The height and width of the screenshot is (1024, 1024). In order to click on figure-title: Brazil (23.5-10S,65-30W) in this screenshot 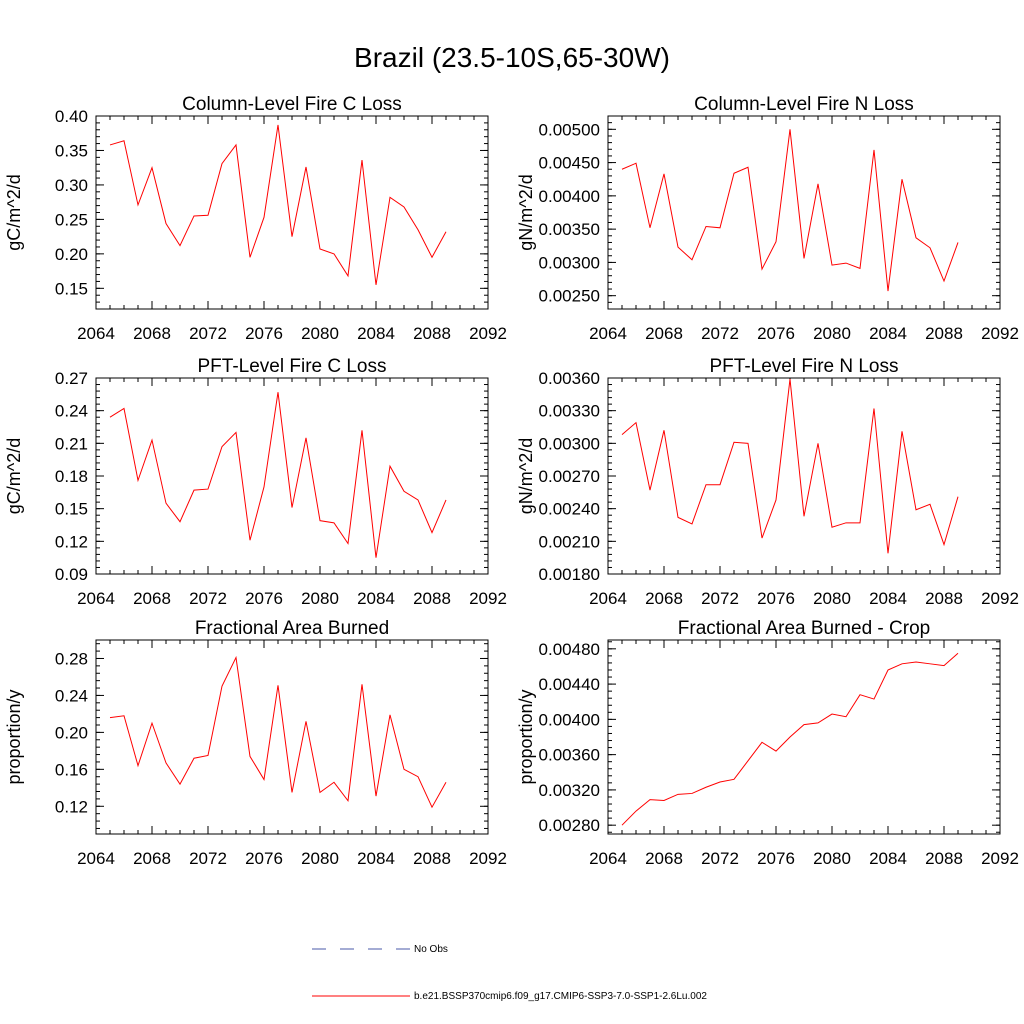, I will do `click(512, 57)`.